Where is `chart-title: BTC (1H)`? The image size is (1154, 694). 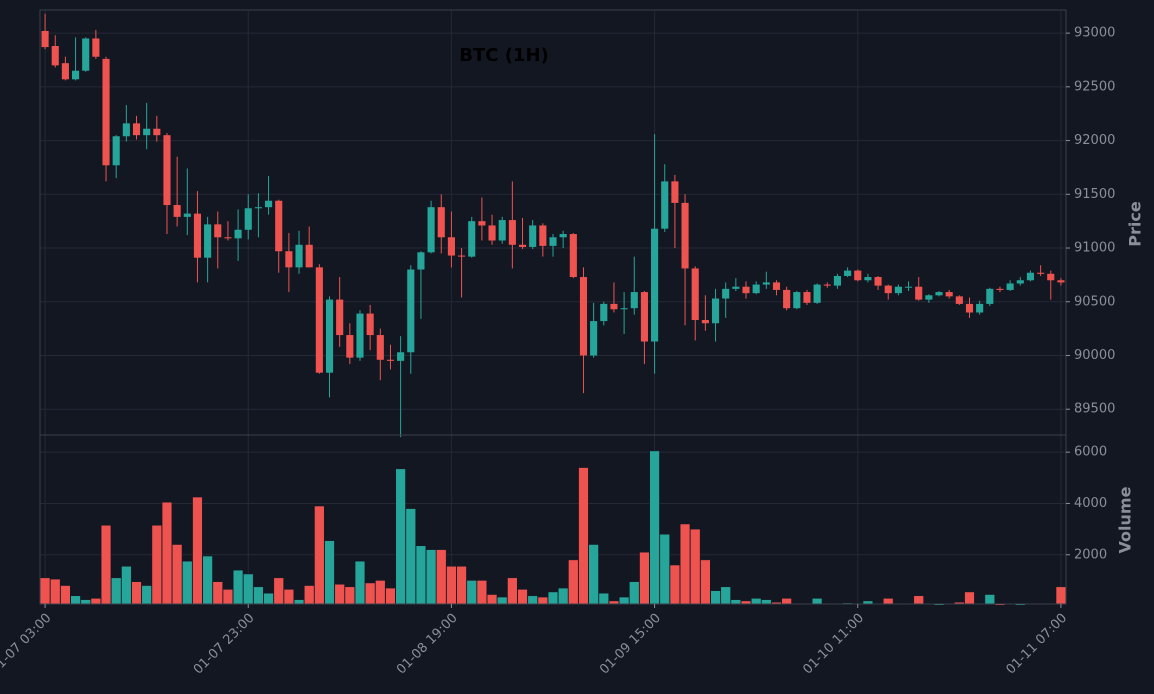
chart-title: BTC (1H) is located at coordinates (504, 55).